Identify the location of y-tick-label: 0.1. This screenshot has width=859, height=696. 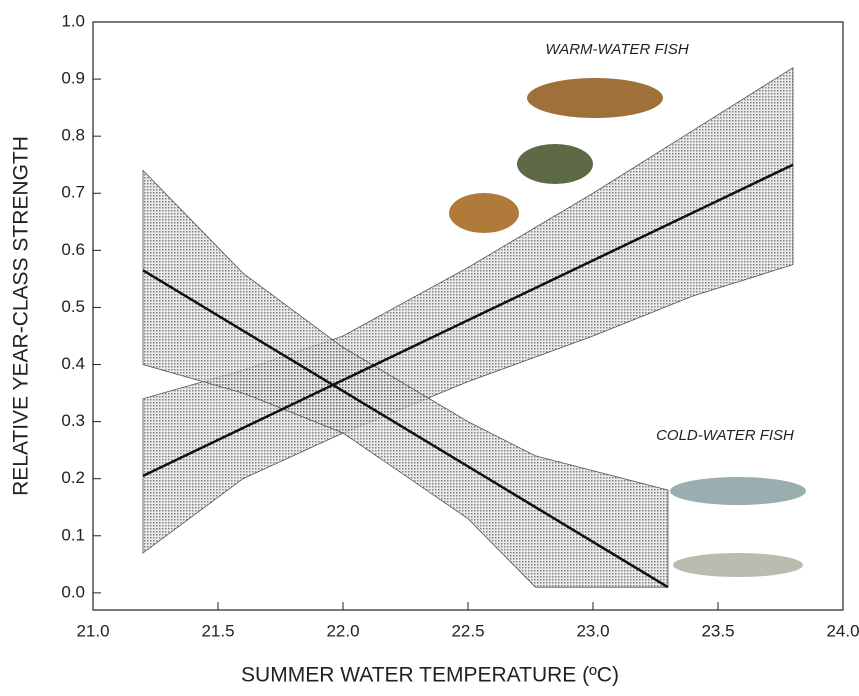
(73, 534).